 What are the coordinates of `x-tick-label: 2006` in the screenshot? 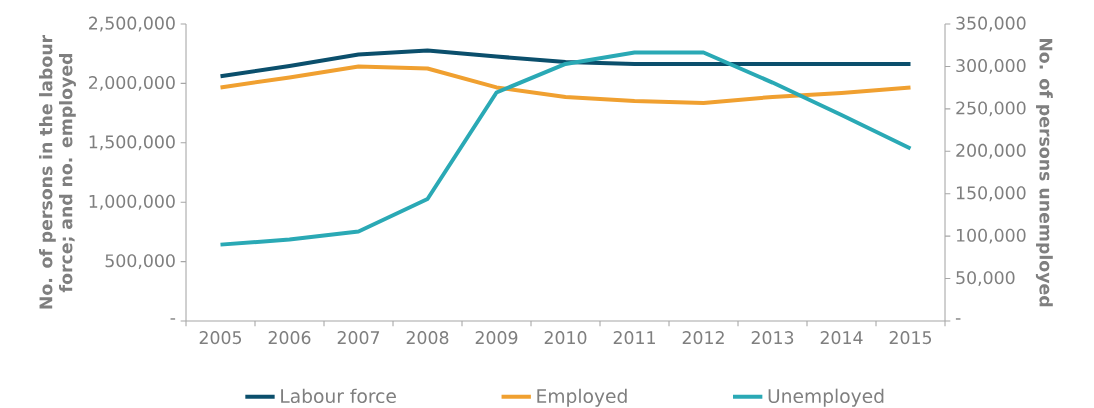 It's located at (289, 338).